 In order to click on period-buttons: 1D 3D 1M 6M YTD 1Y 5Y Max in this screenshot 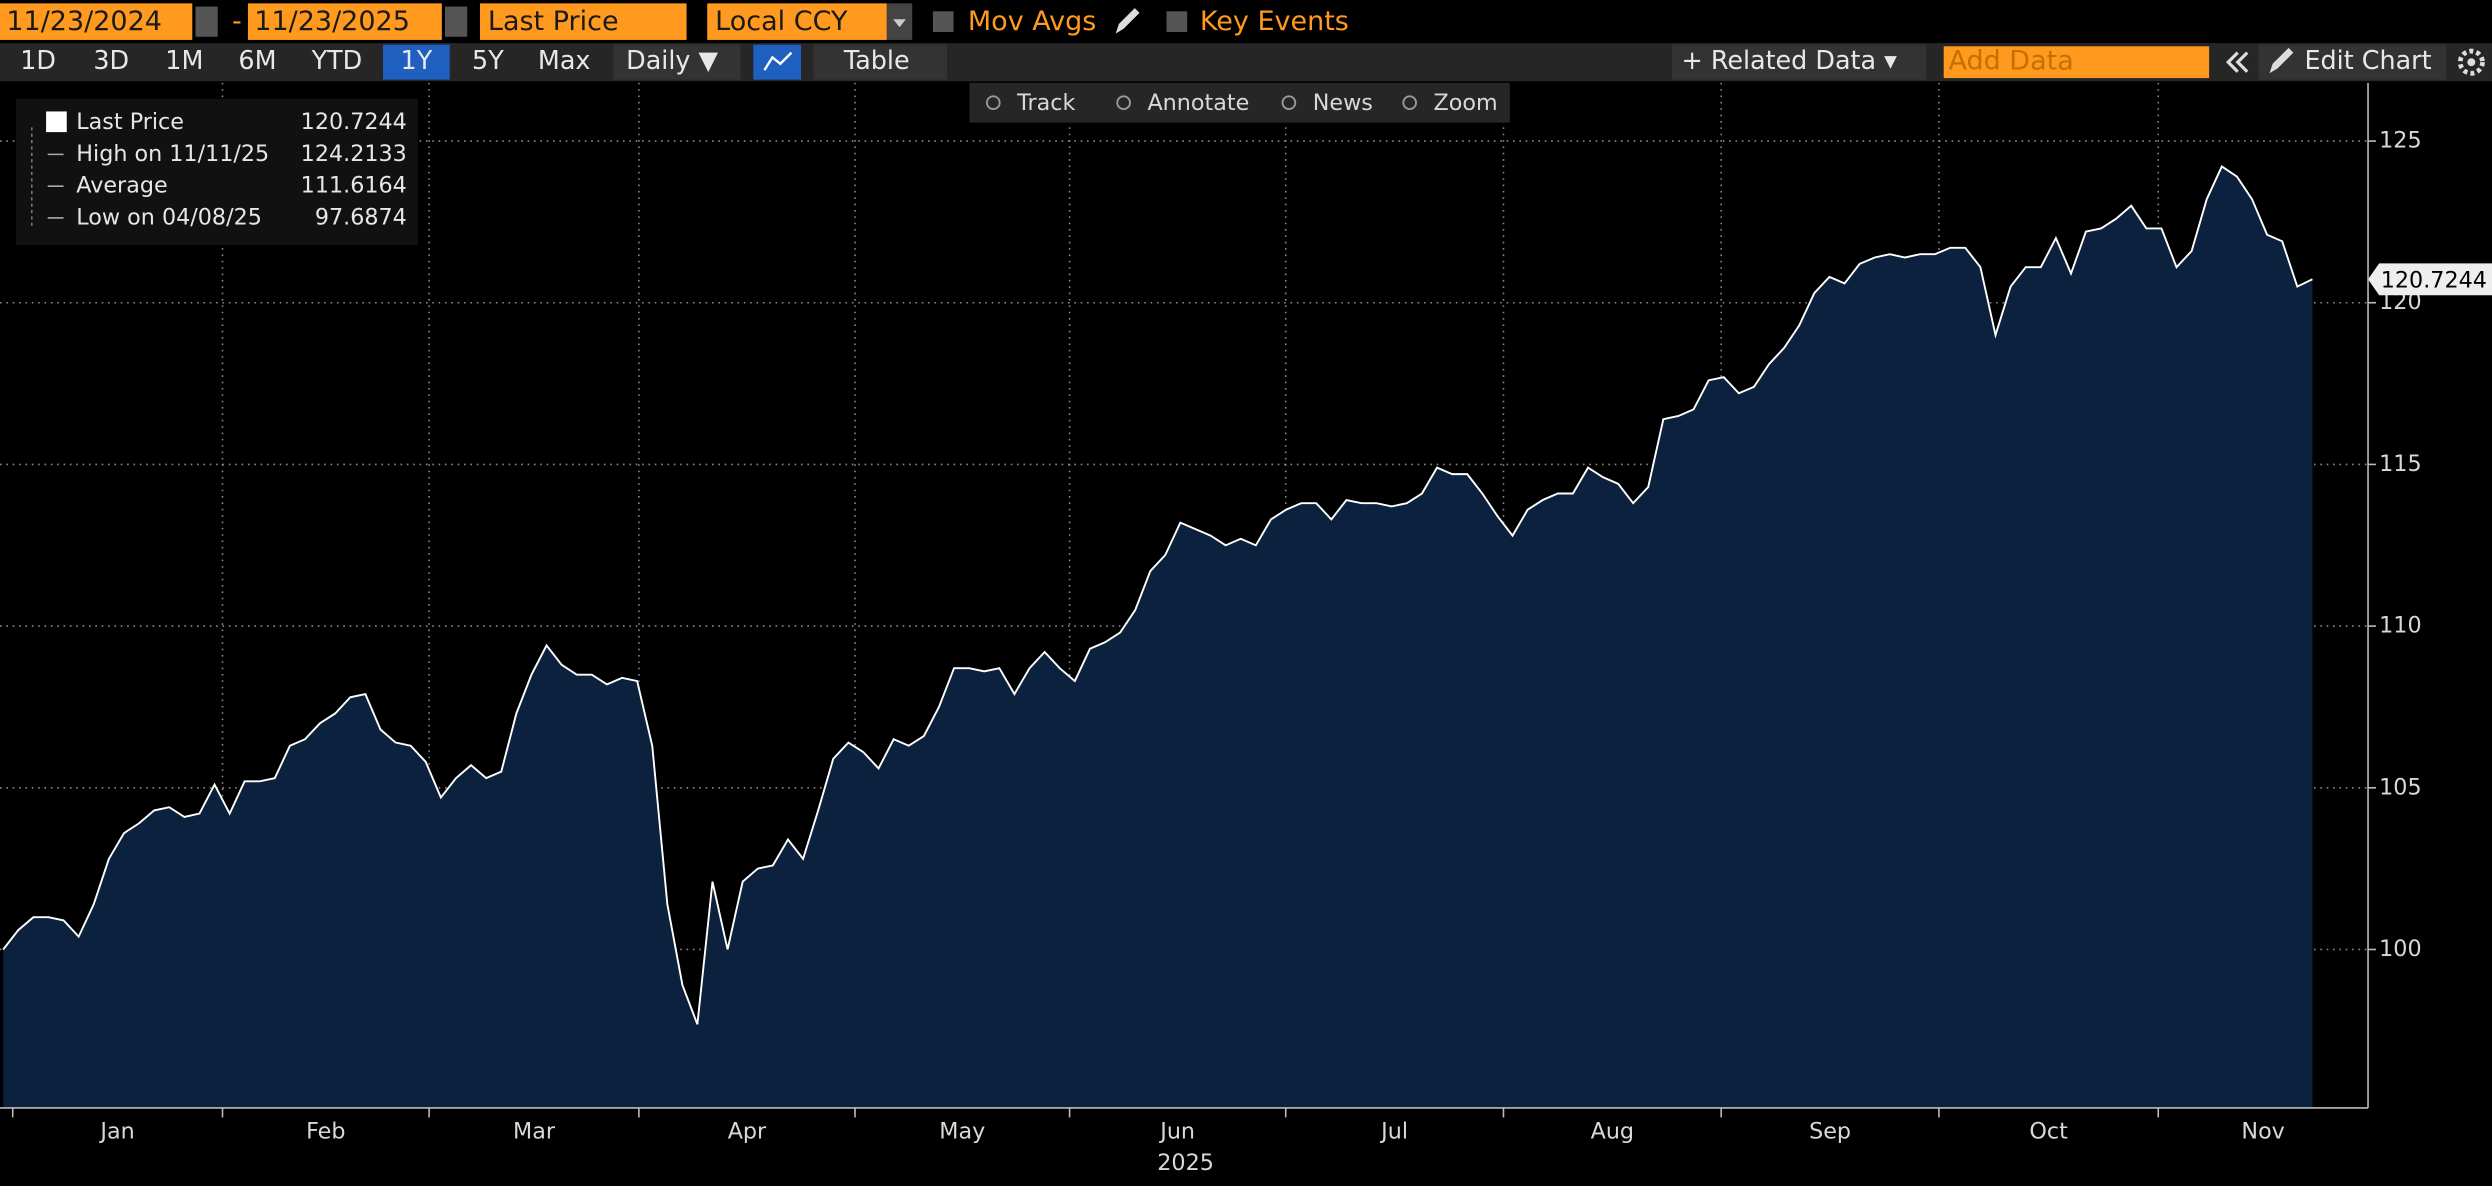, I will do `click(303, 62)`.